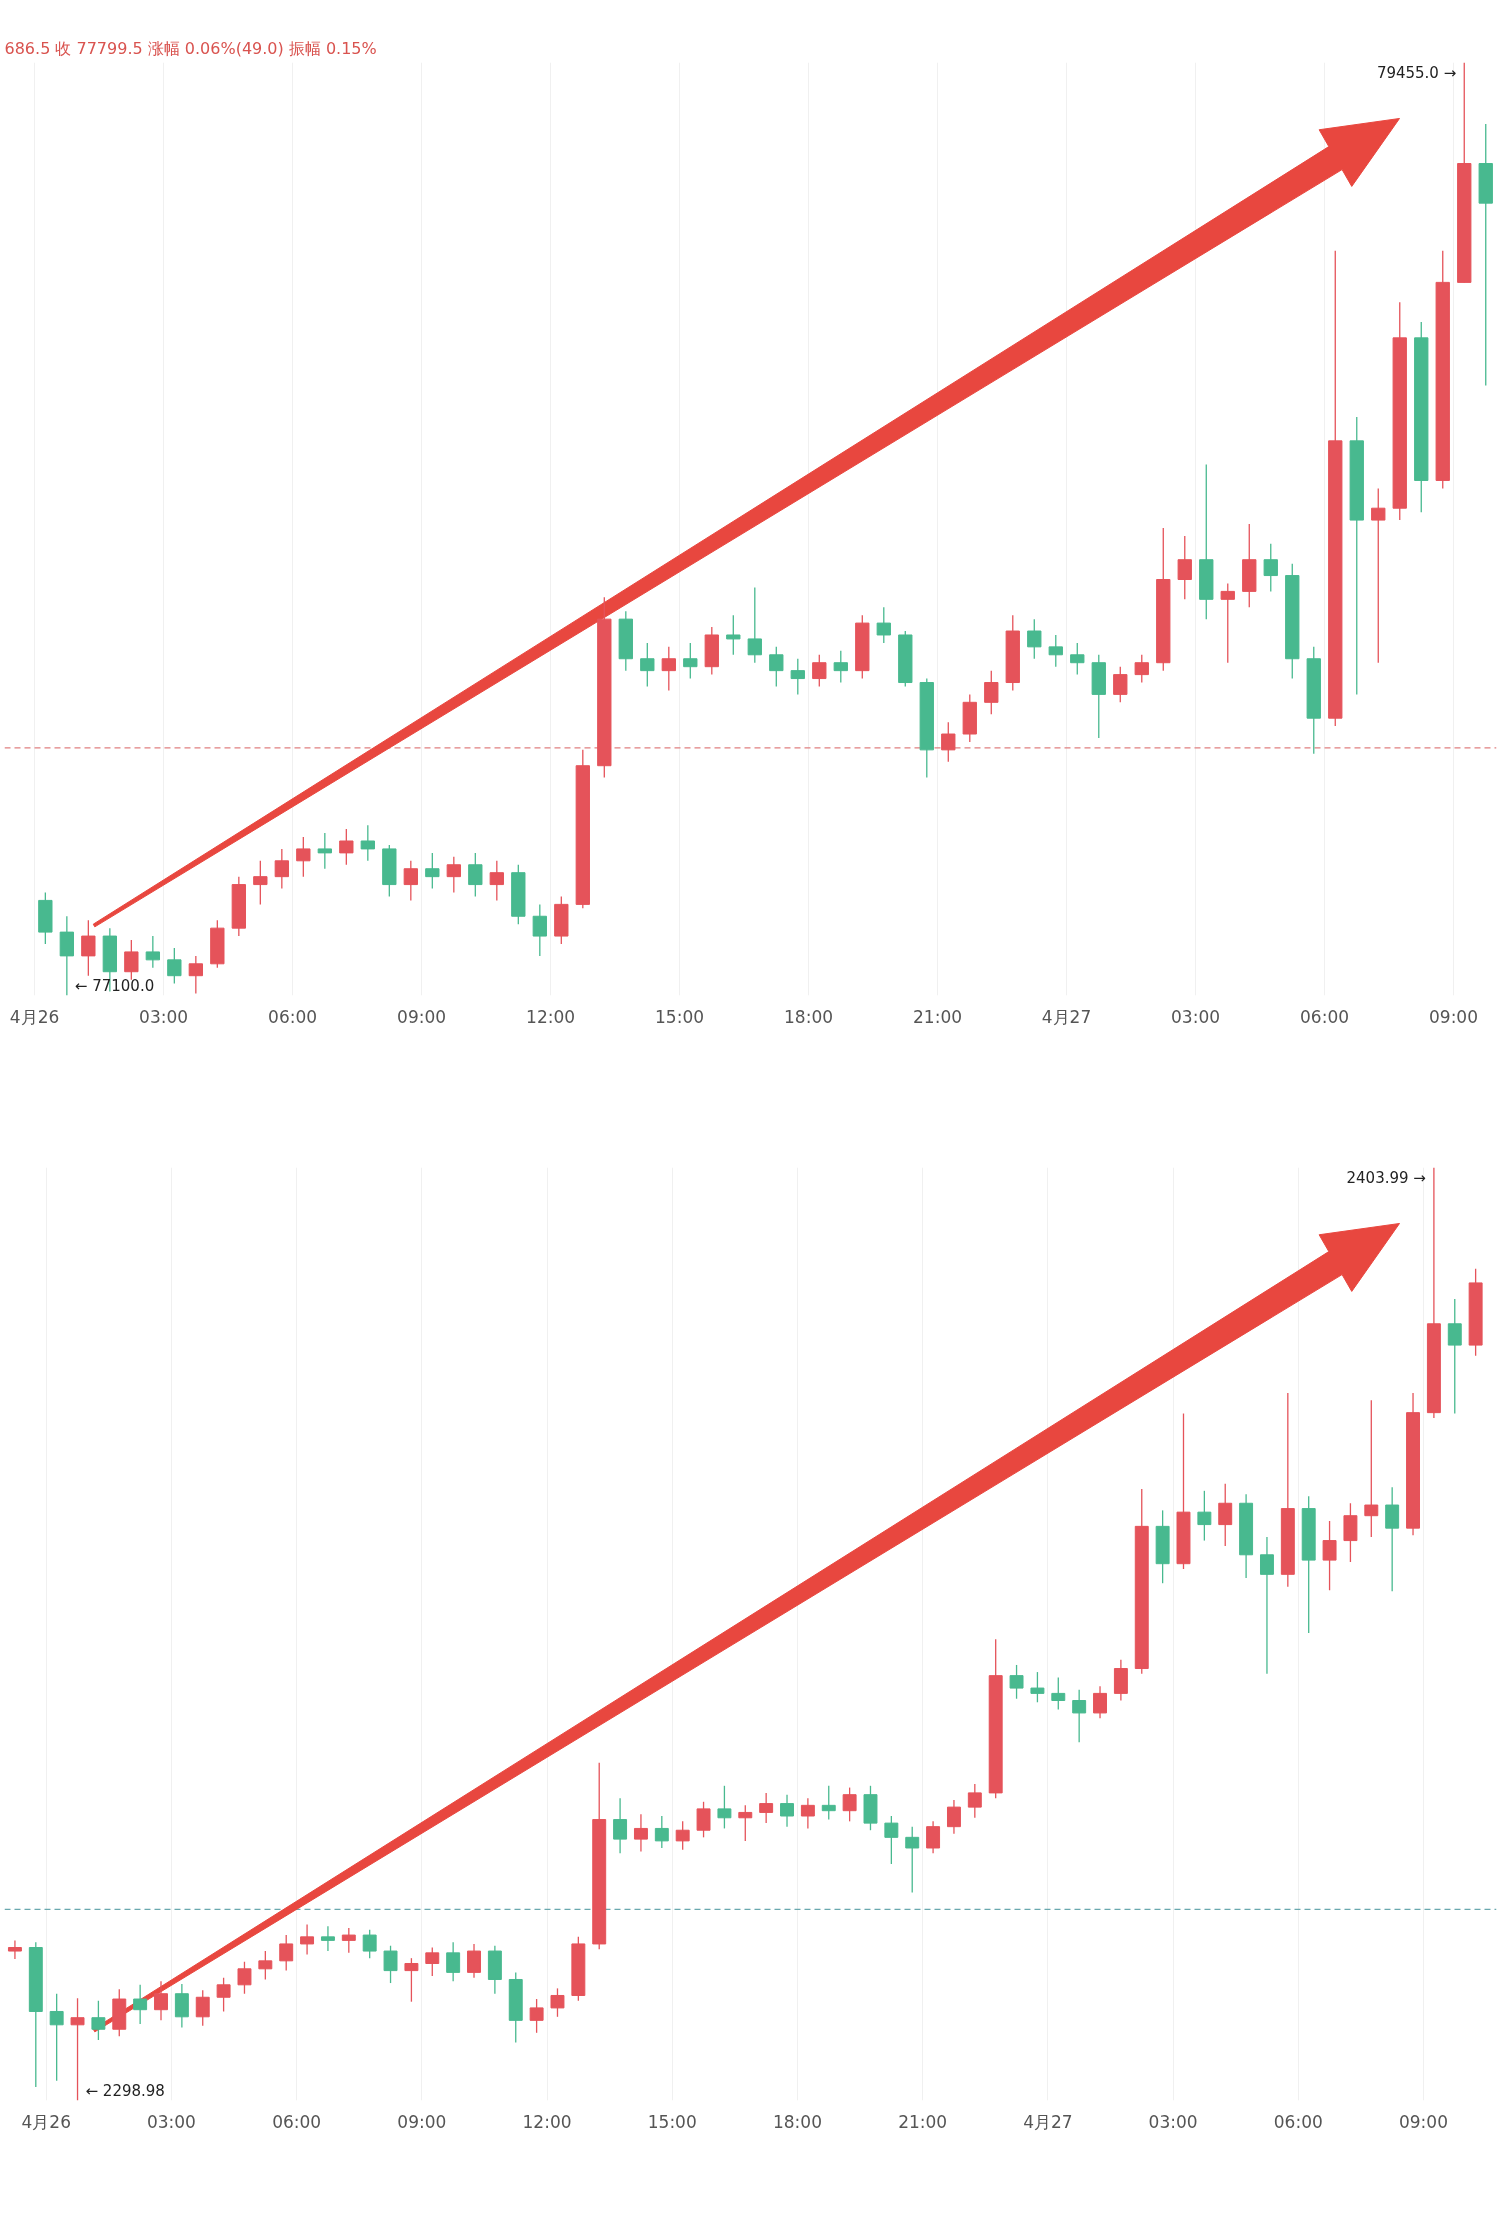 The height and width of the screenshot is (2220, 1500). What do you see at coordinates (125, 2090) in the screenshot?
I see `annotation: ← 2298.98` at bounding box center [125, 2090].